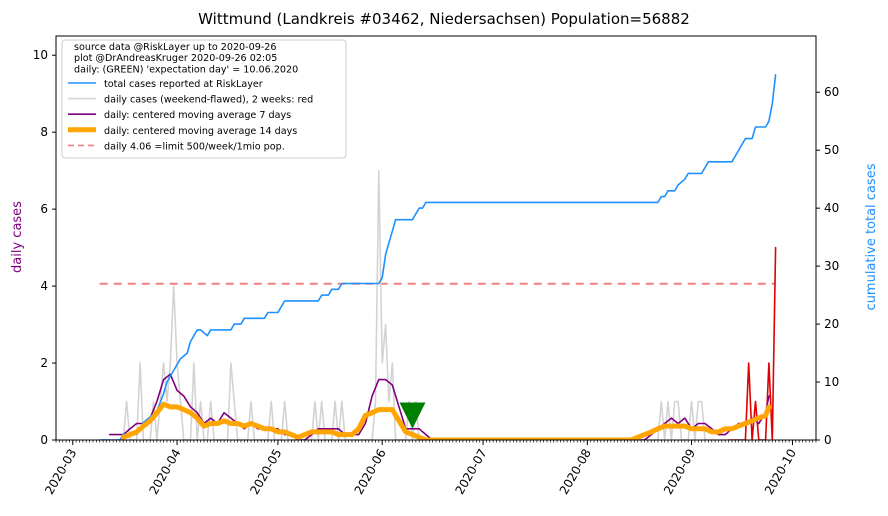 Image resolution: width=888 pixels, height=516 pixels. I want to click on legend-header-line-1: plot @DrAndreasKruger 2020-09-26 02:05, so click(175, 58).